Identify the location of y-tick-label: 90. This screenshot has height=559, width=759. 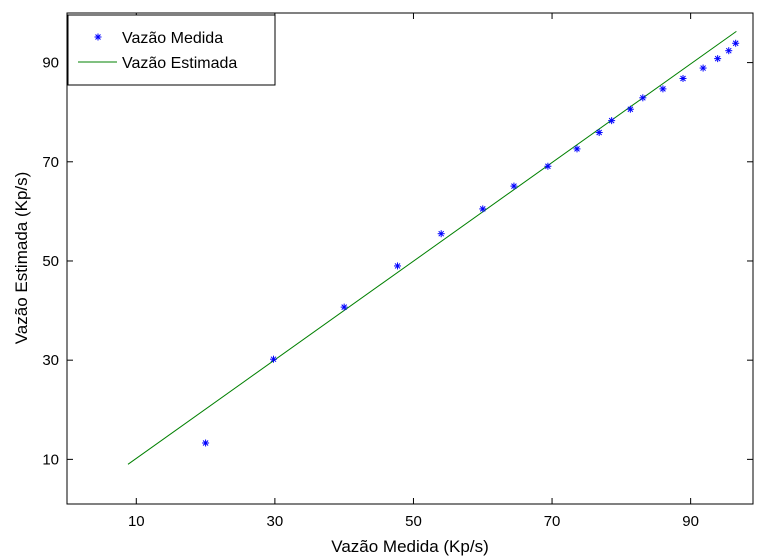
(50, 63).